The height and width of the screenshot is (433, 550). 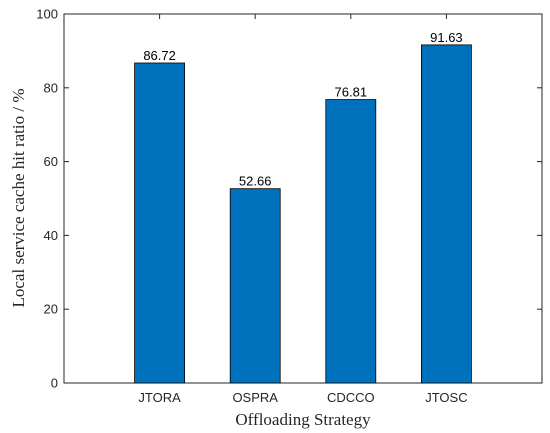 What do you see at coordinates (255, 397) in the screenshot?
I see `x-tick-label: OSPRA` at bounding box center [255, 397].